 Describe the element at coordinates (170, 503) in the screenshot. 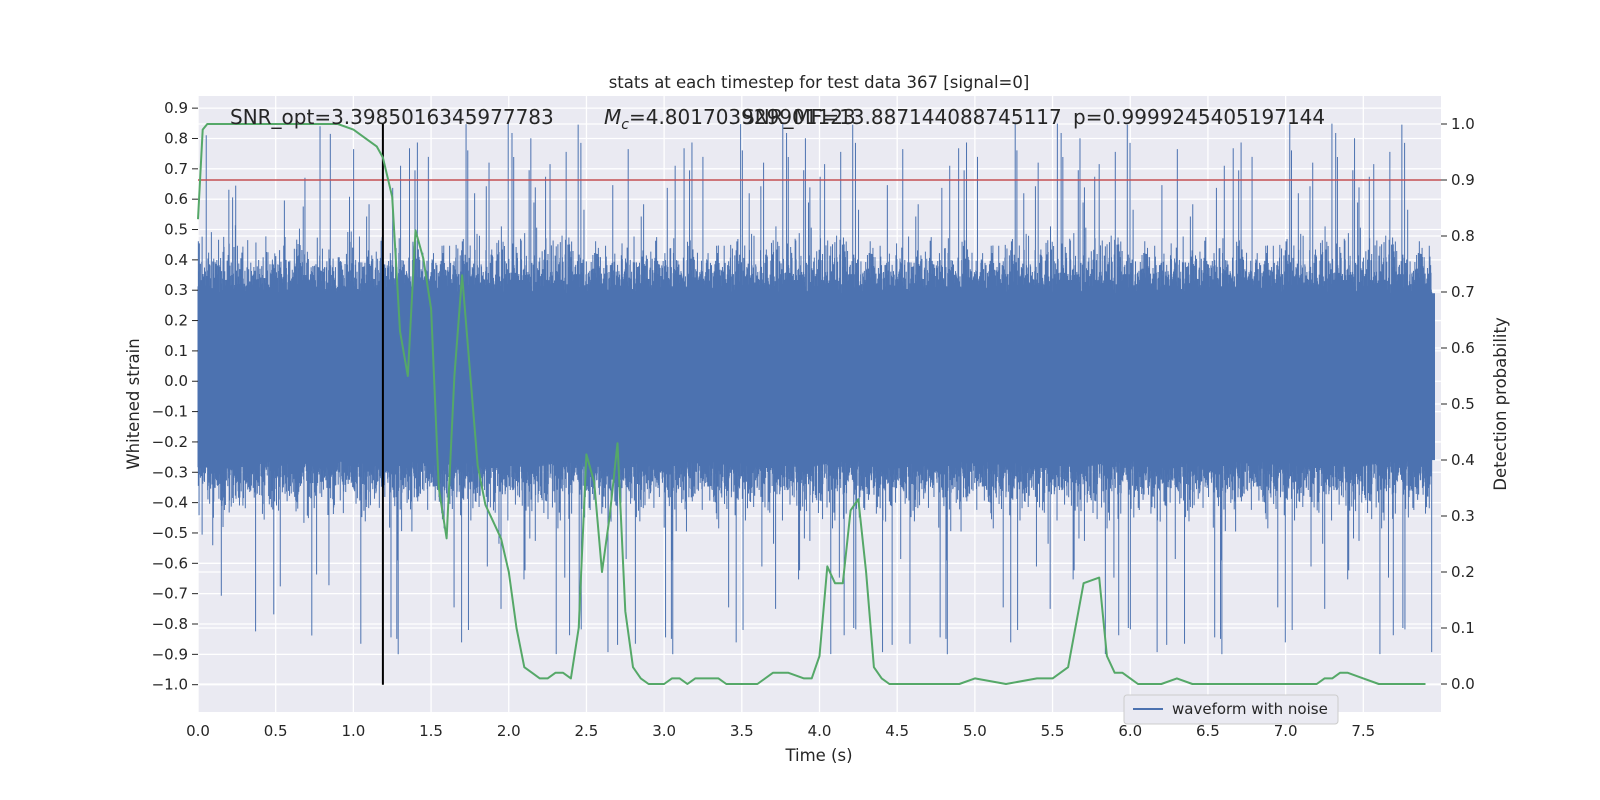

I see `y-tick-label: −0.4` at that location.